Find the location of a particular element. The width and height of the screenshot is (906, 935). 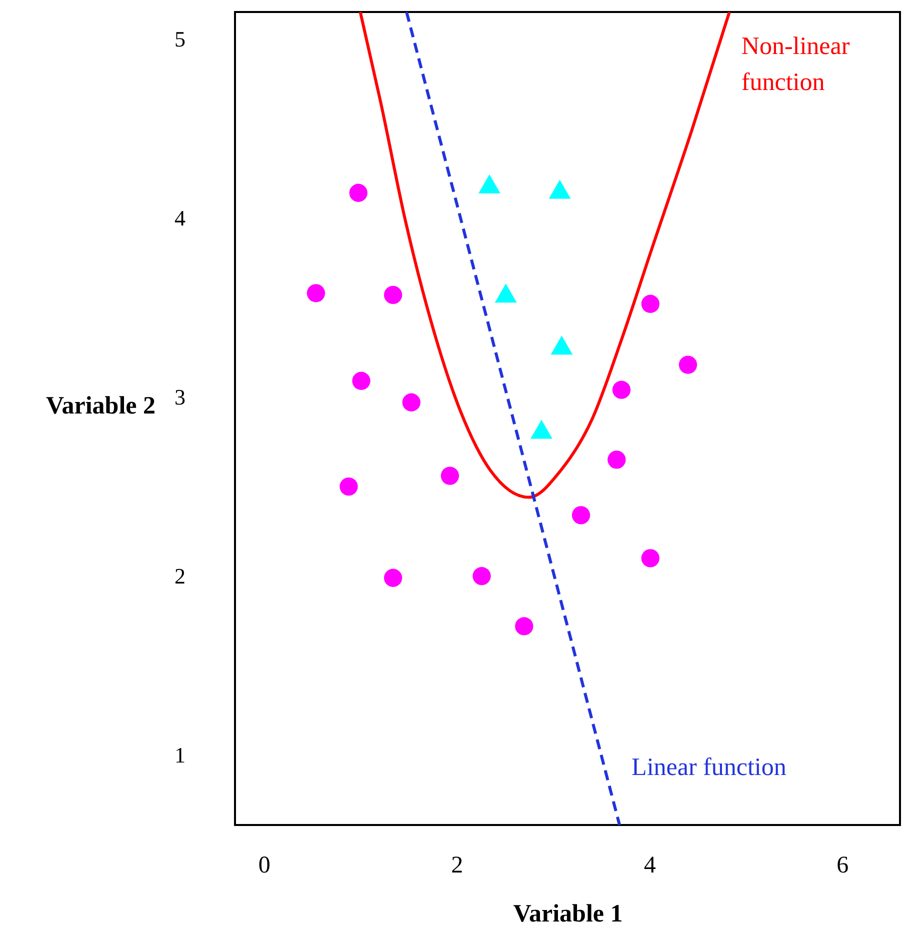

x-tick-label: 4 is located at coordinates (650, 865).